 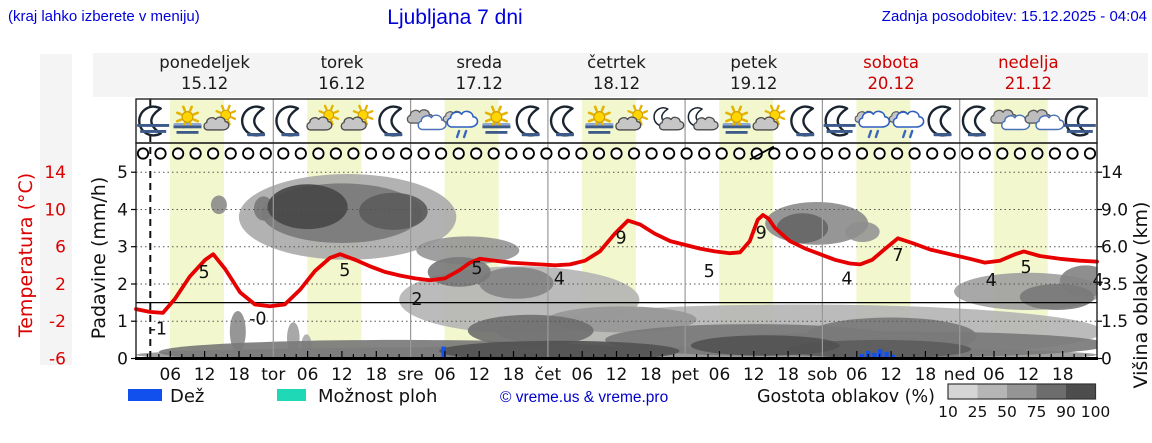 What do you see at coordinates (257, 319) in the screenshot?
I see `svg-text: -0` at bounding box center [257, 319].